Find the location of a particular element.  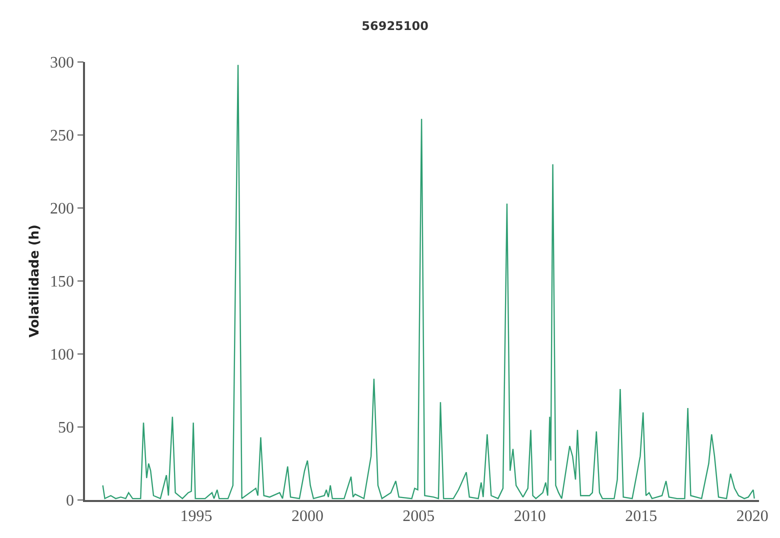

x-tick-label: 2015 is located at coordinates (641, 516).